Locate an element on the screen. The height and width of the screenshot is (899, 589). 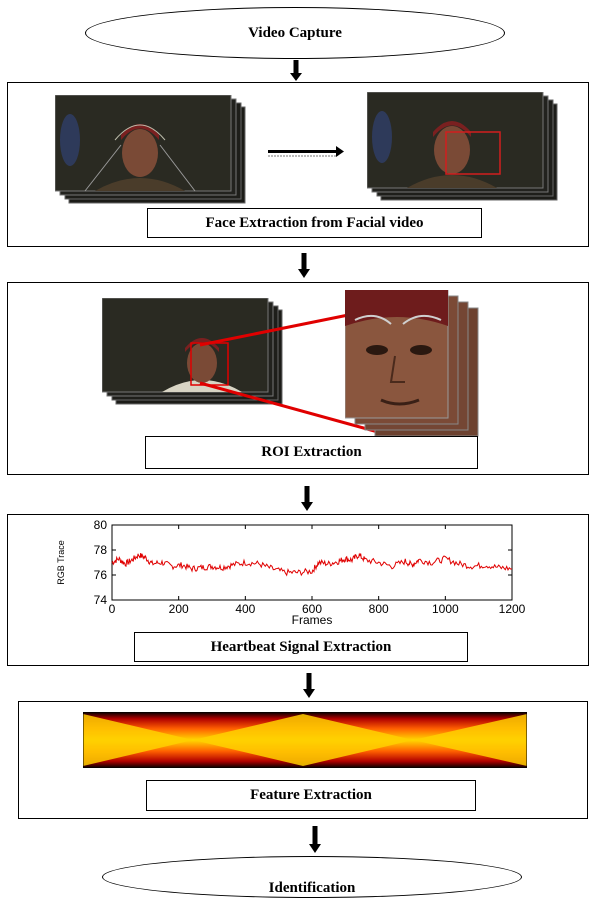
x-tick-label: 1000 is located at coordinates (445, 609).